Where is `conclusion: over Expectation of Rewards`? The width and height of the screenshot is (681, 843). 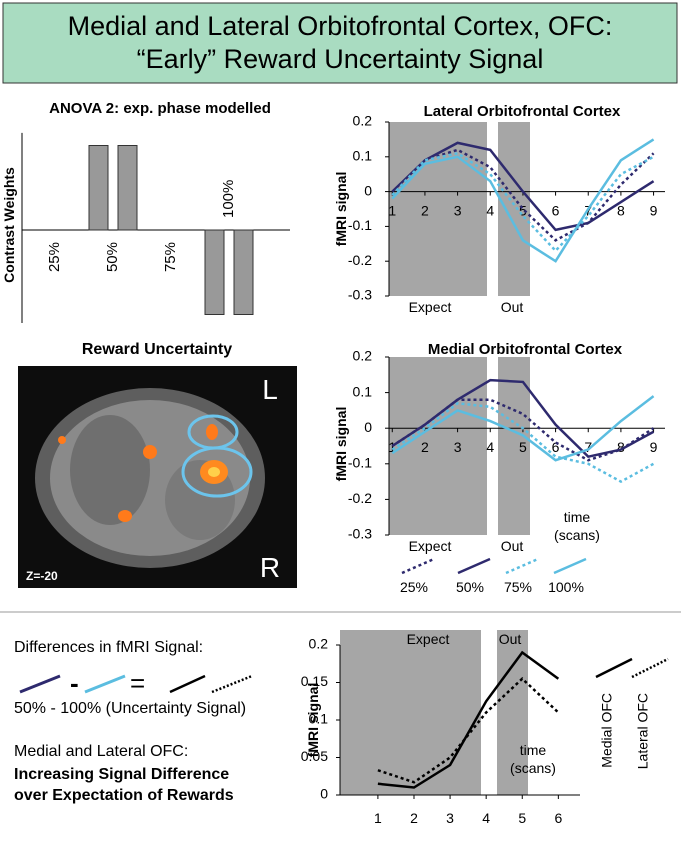
conclusion: over Expectation of Rewards is located at coordinates (124, 795).